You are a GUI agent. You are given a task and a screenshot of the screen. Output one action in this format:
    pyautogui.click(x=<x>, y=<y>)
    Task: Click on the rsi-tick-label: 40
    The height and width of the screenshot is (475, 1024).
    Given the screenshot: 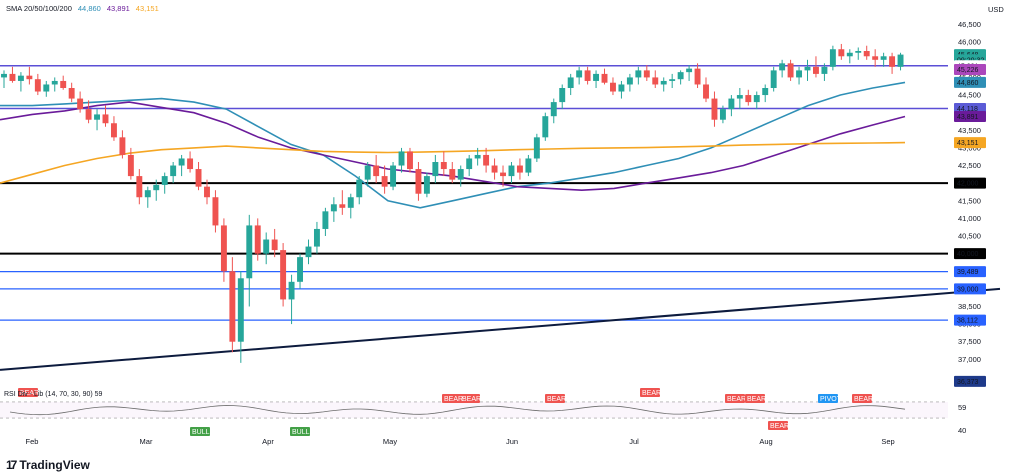 What is the action you would take?
    pyautogui.click(x=962, y=430)
    